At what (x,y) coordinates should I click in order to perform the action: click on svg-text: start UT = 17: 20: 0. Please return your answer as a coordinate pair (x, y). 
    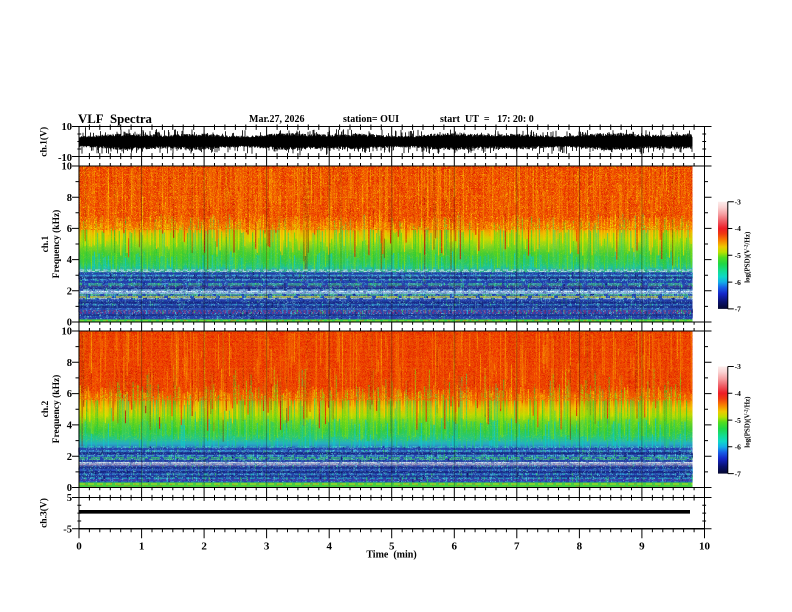
    Looking at the image, I should click on (487, 119).